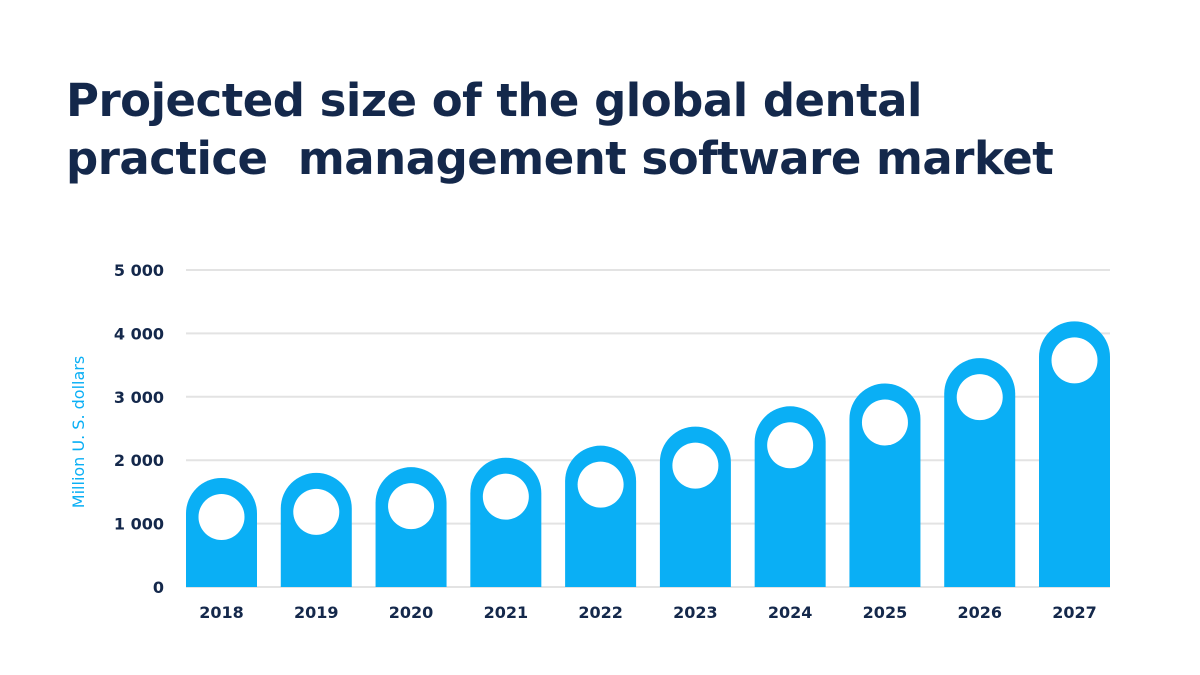  What do you see at coordinates (78, 432) in the screenshot?
I see `y-axis-label: Million U. S. dollars` at bounding box center [78, 432].